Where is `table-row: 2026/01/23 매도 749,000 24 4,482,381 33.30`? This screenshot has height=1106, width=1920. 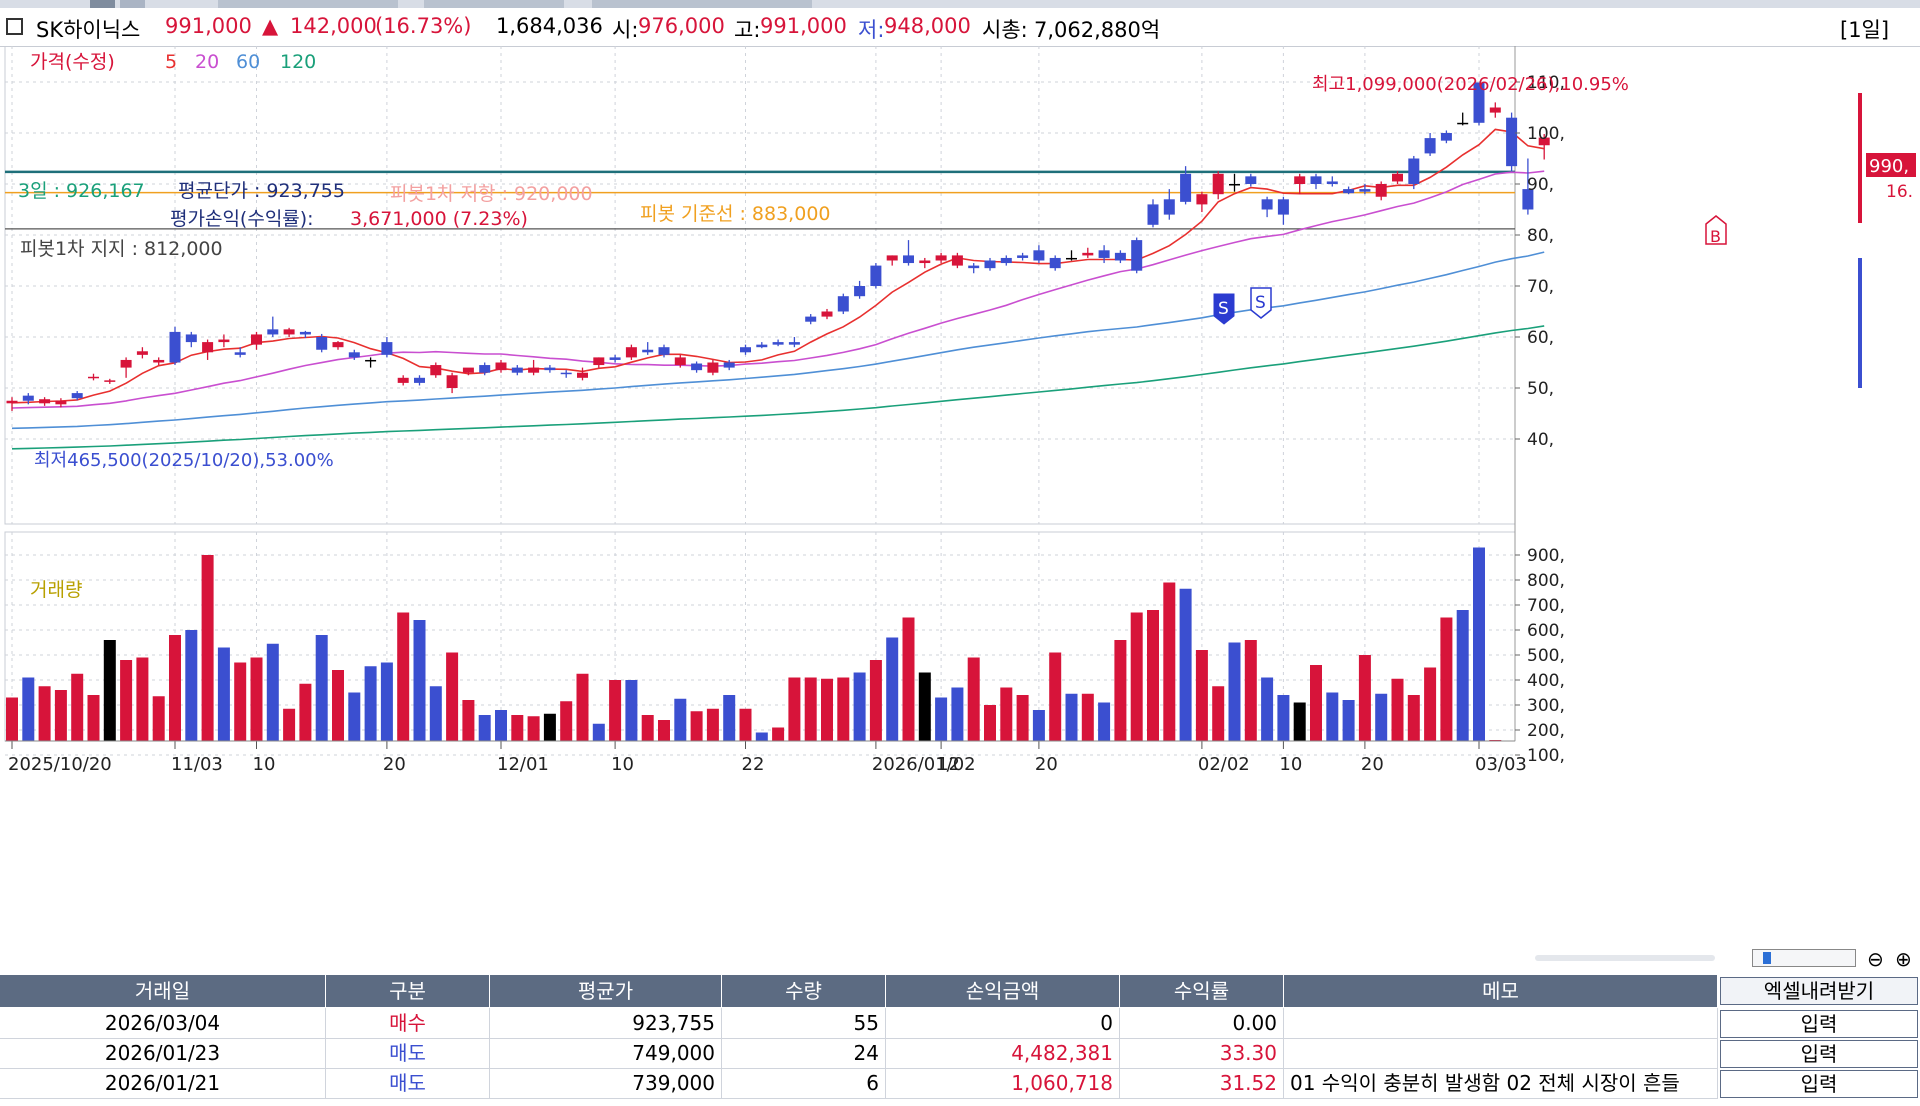 table-row: 2026/01/23 매도 749,000 24 4,482,381 33.30 is located at coordinates (859, 1053).